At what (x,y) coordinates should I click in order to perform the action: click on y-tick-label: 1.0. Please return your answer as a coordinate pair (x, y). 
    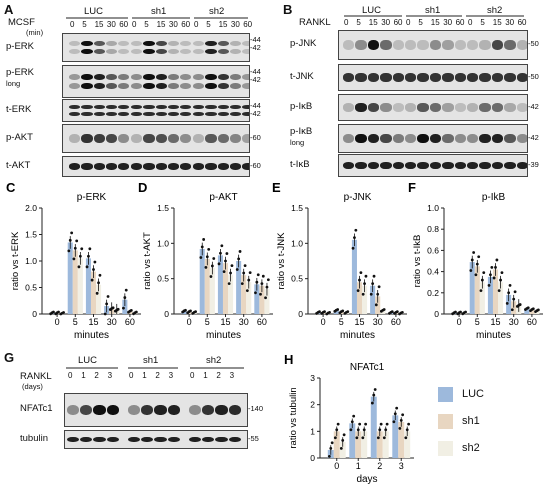
    Looking at the image, I should click on (163, 243).